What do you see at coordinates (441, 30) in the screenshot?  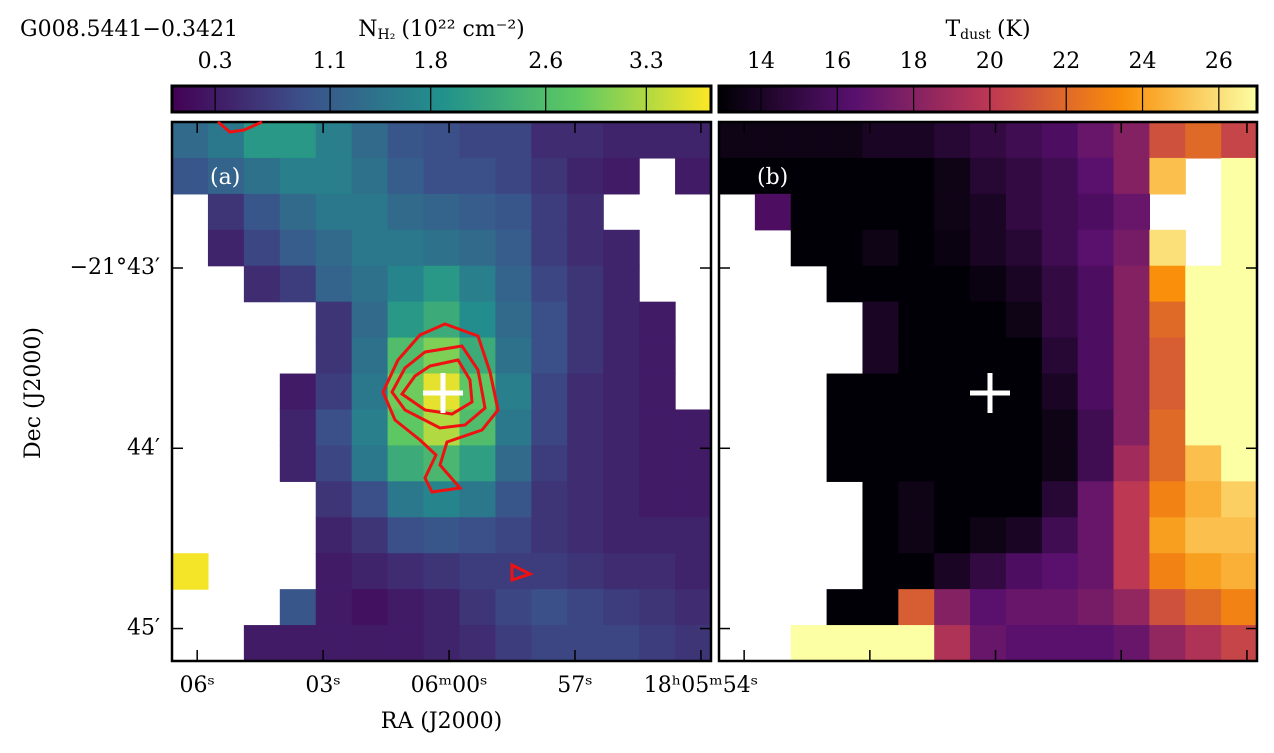 I see `colorbar-label: NH₂ (10²² cm⁻²)` at bounding box center [441, 30].